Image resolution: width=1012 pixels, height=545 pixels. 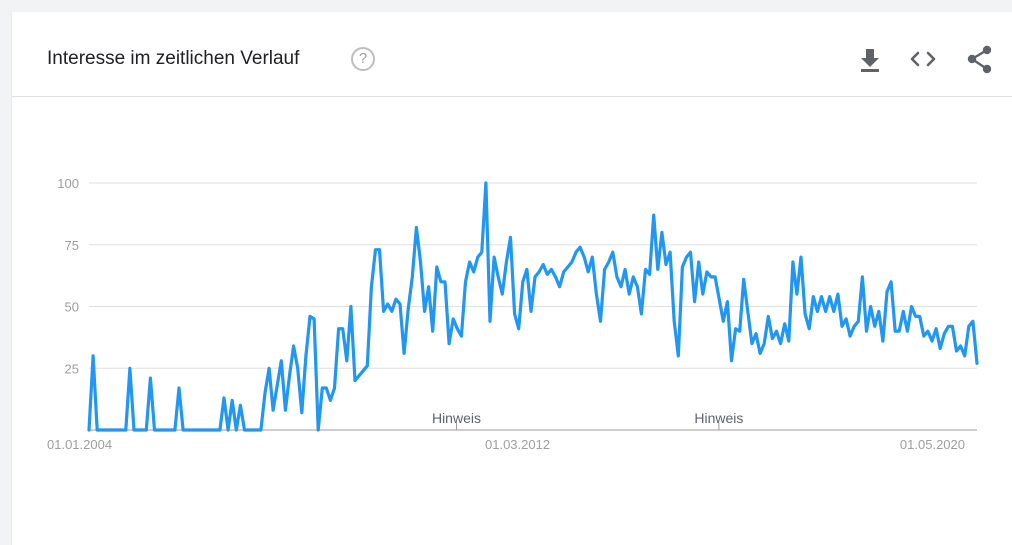 I want to click on y-tick-label: 75, so click(x=72, y=245).